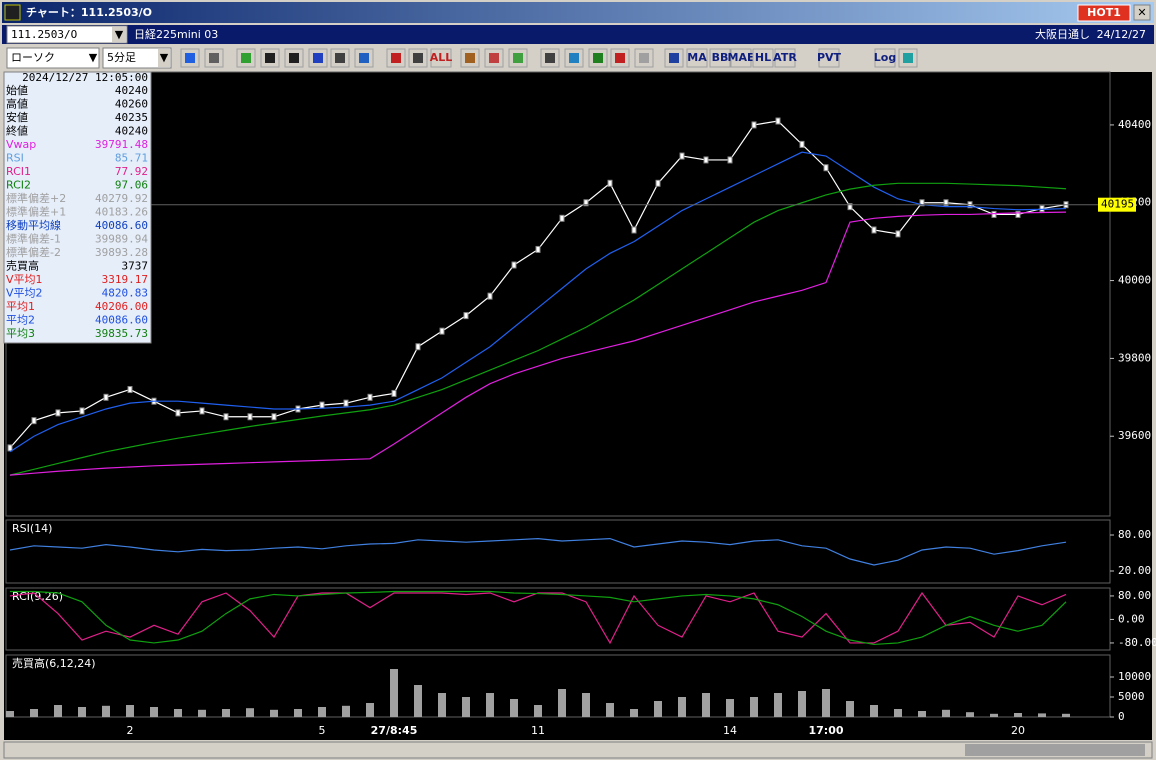  I want to click on close-icon: ✕, so click(1141, 12).